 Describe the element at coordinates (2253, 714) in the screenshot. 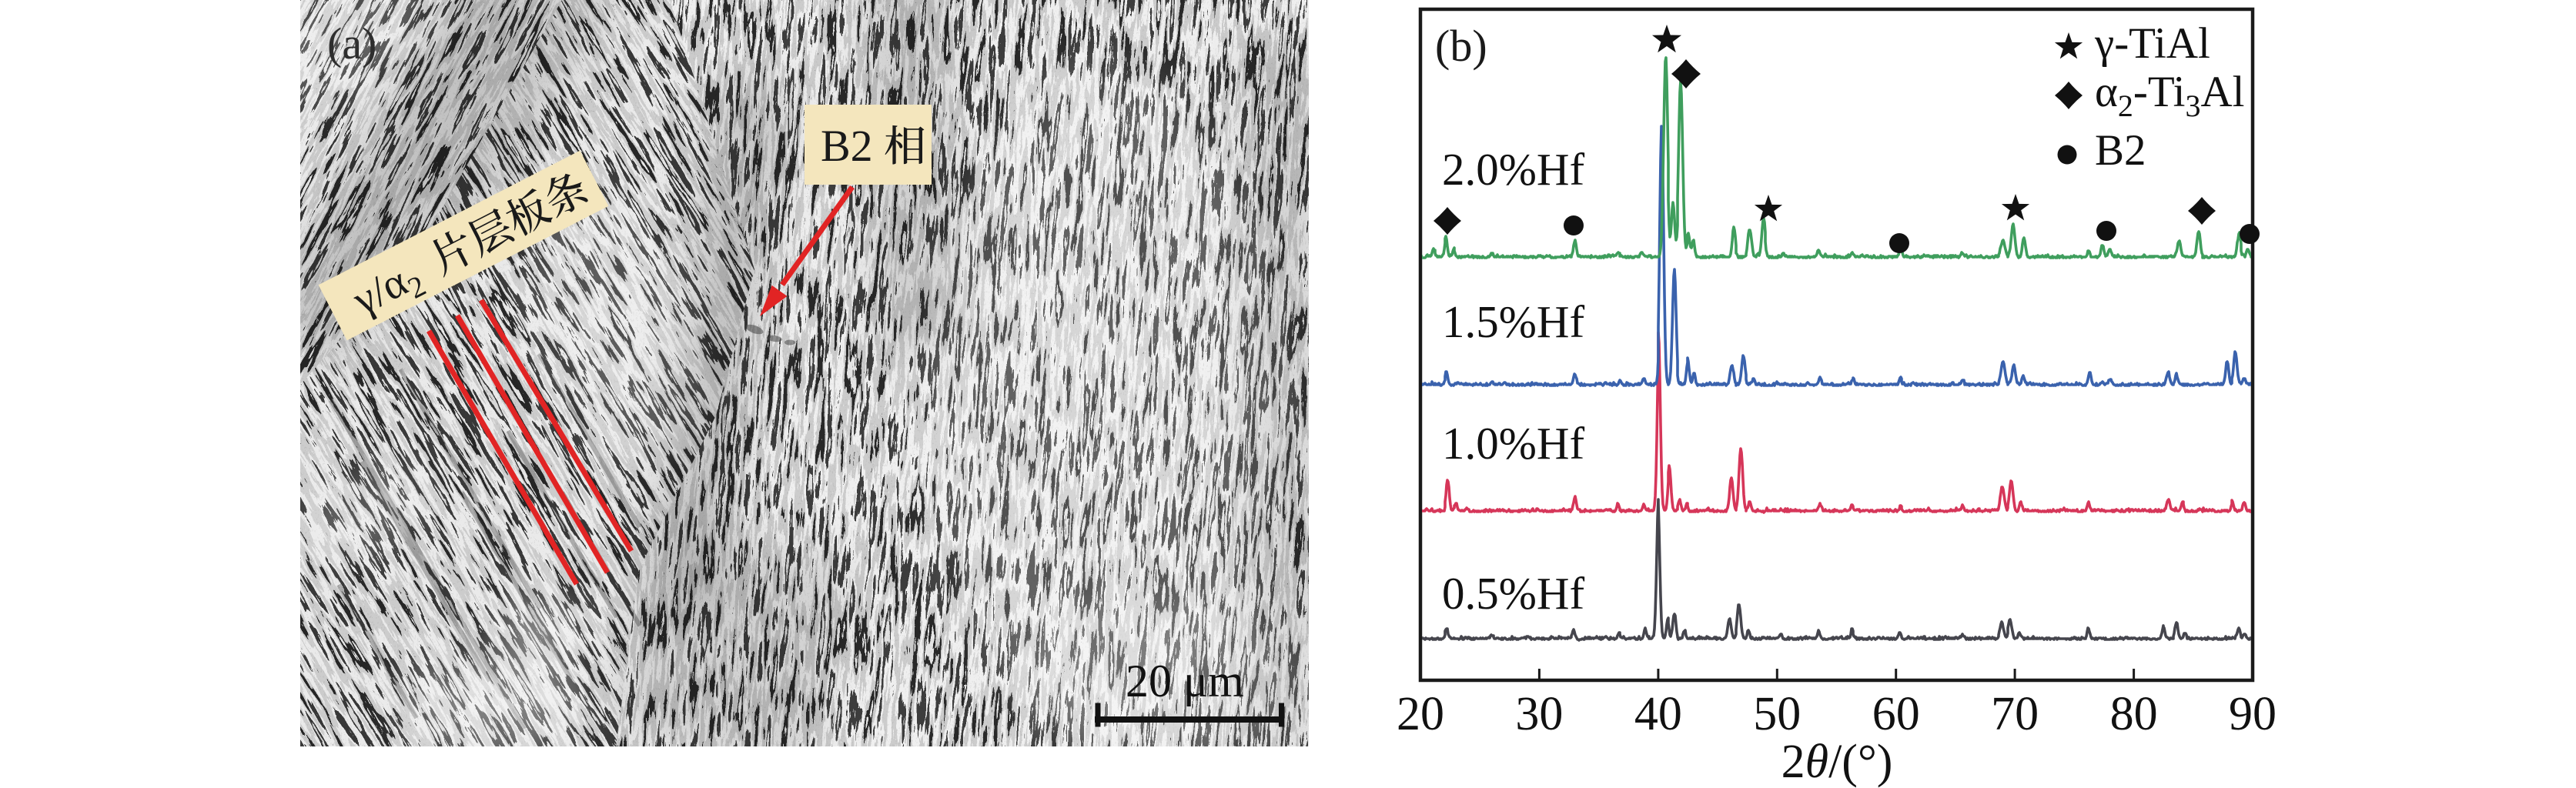

I see `svg-text: 90` at that location.